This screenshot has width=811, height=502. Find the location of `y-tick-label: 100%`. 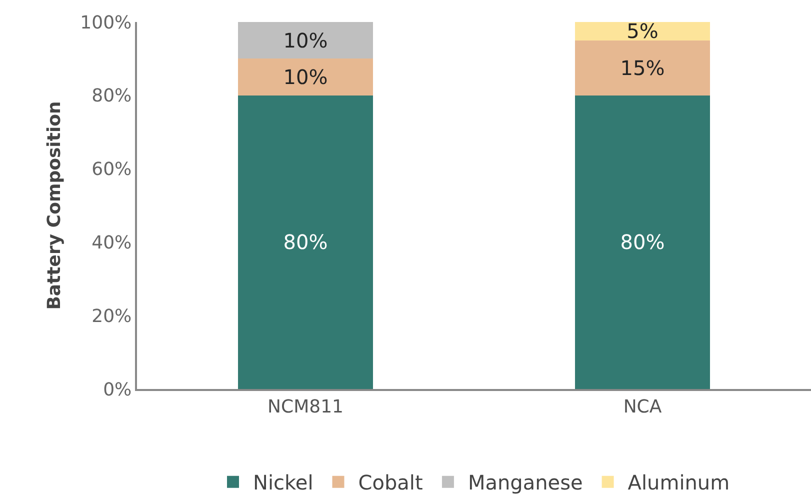

y-tick-label: 100% is located at coordinates (106, 23).